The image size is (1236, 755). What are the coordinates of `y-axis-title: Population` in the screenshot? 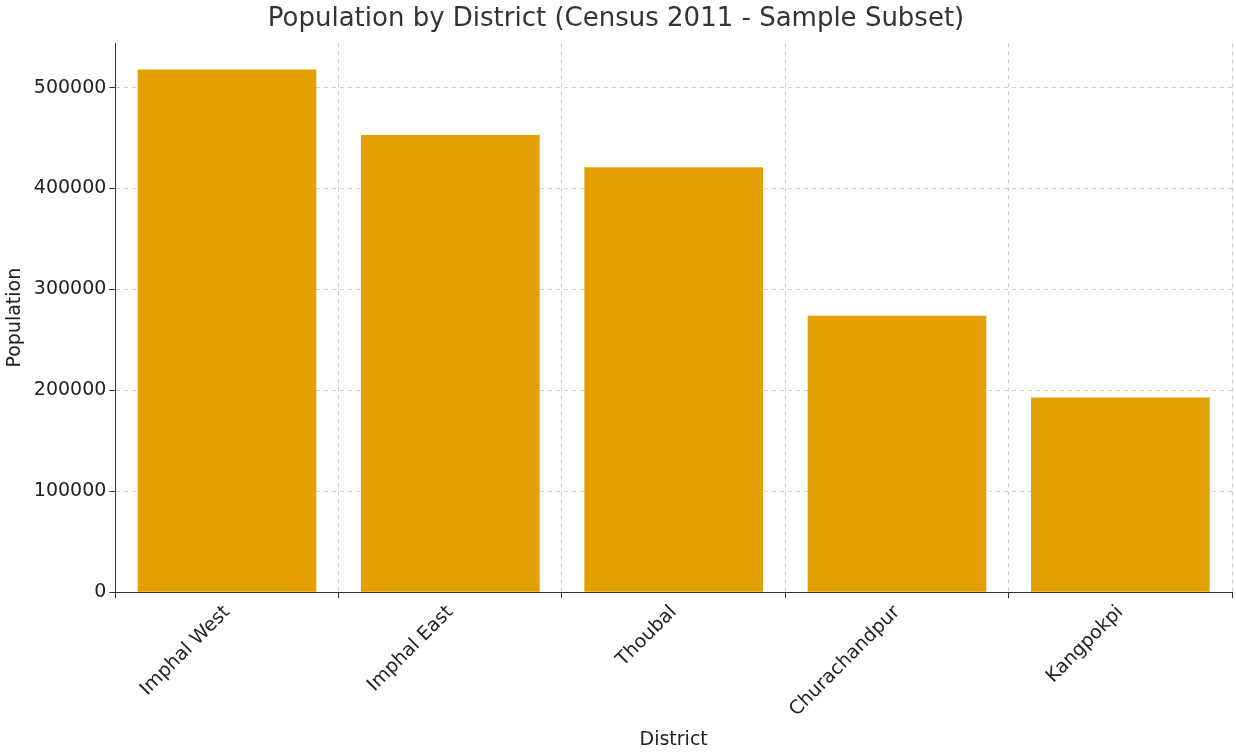 It's located at (13, 317).